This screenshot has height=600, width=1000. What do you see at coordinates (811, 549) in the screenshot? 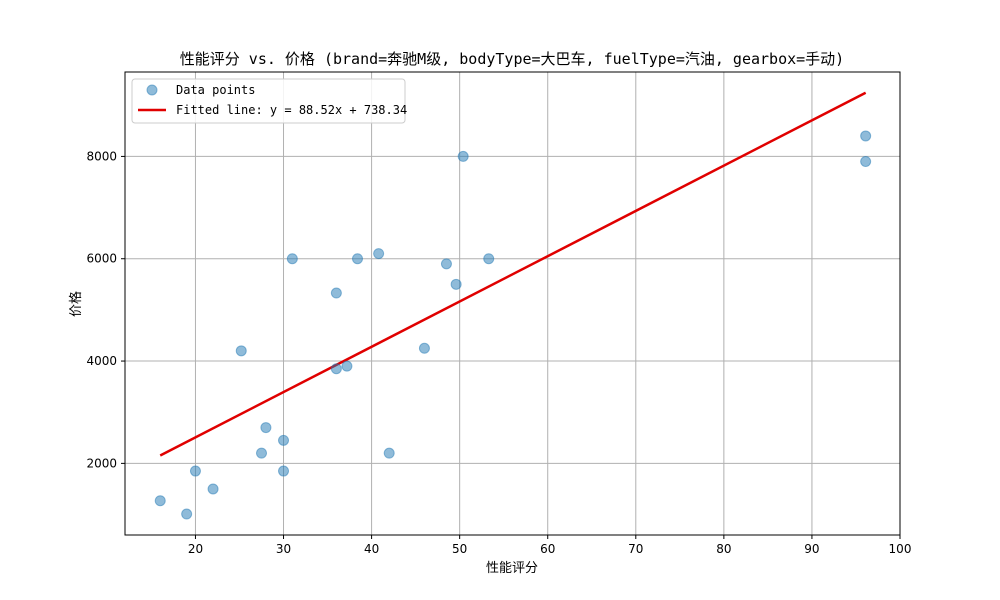
I see `x-tick-label: 90` at bounding box center [811, 549].